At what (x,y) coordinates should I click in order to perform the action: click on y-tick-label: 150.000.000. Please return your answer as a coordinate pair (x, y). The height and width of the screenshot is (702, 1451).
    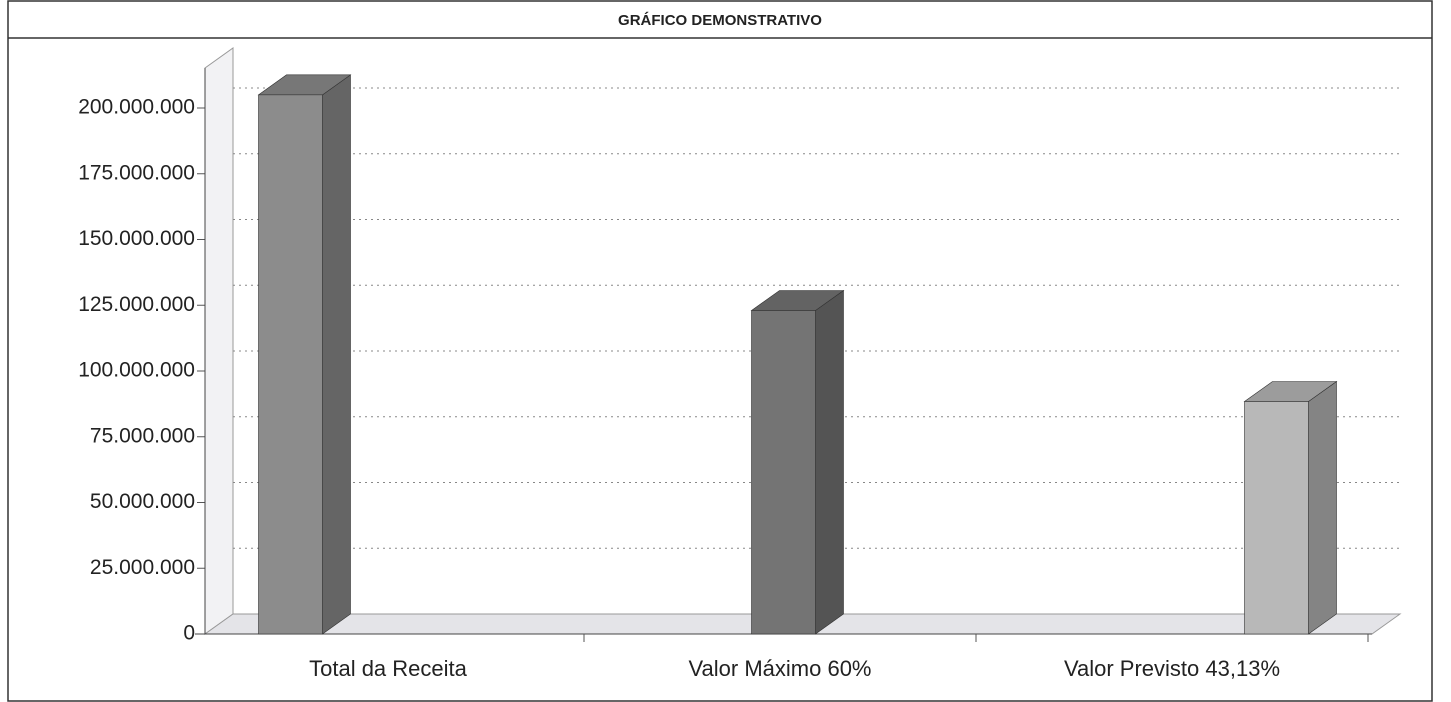
    Looking at the image, I should click on (136, 238).